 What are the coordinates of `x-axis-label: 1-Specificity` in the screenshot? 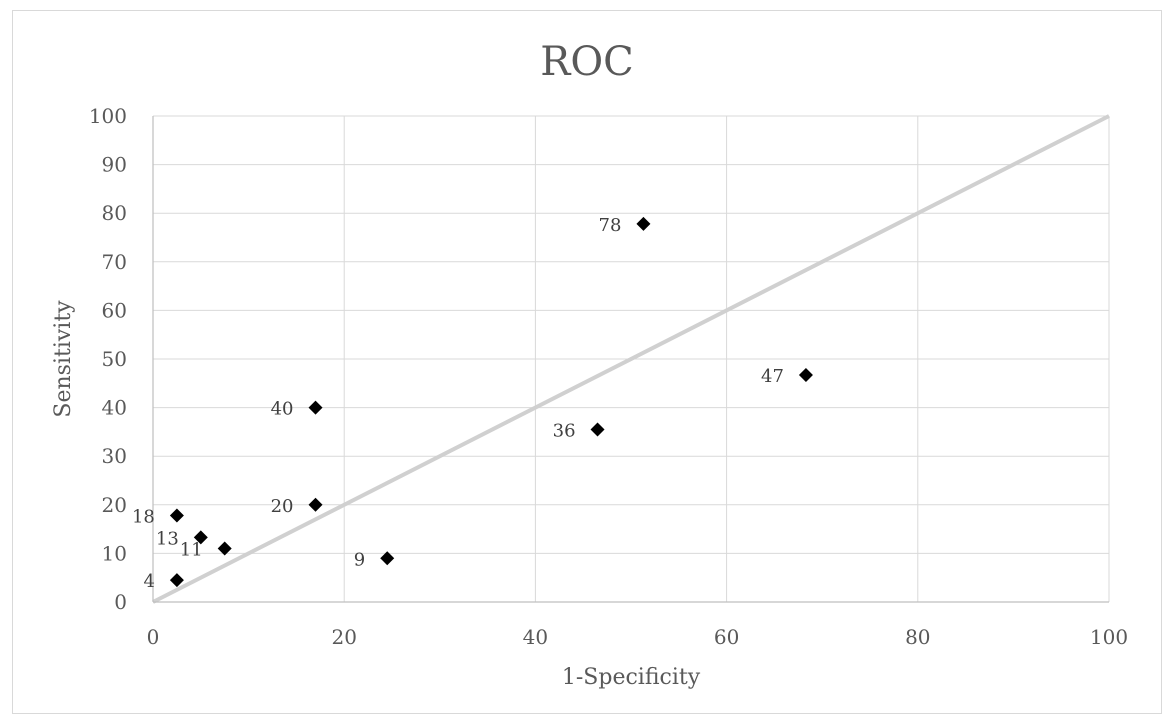 It's located at (631, 677).